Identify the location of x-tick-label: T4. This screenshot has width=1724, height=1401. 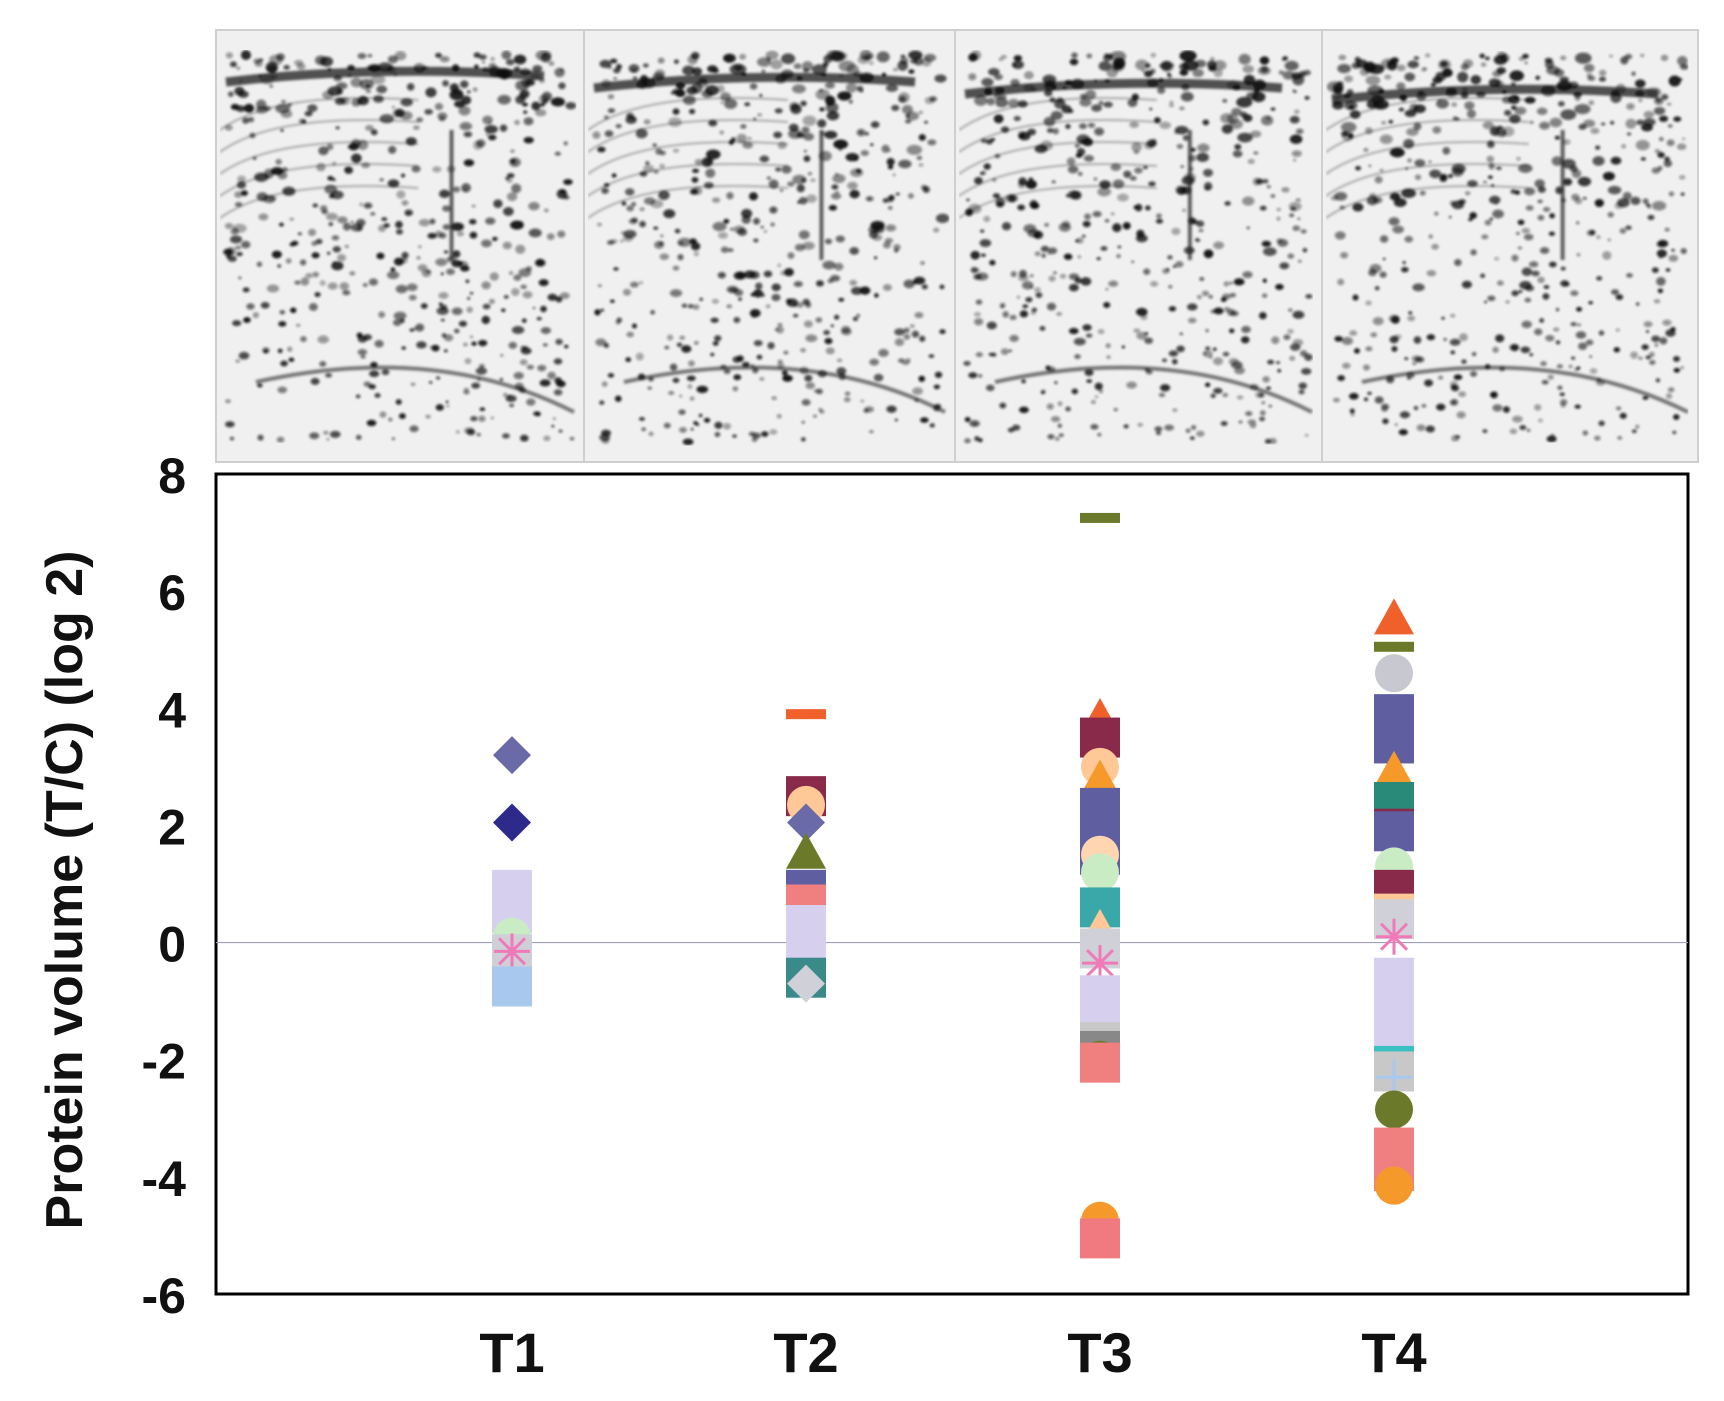
(1393, 1352).